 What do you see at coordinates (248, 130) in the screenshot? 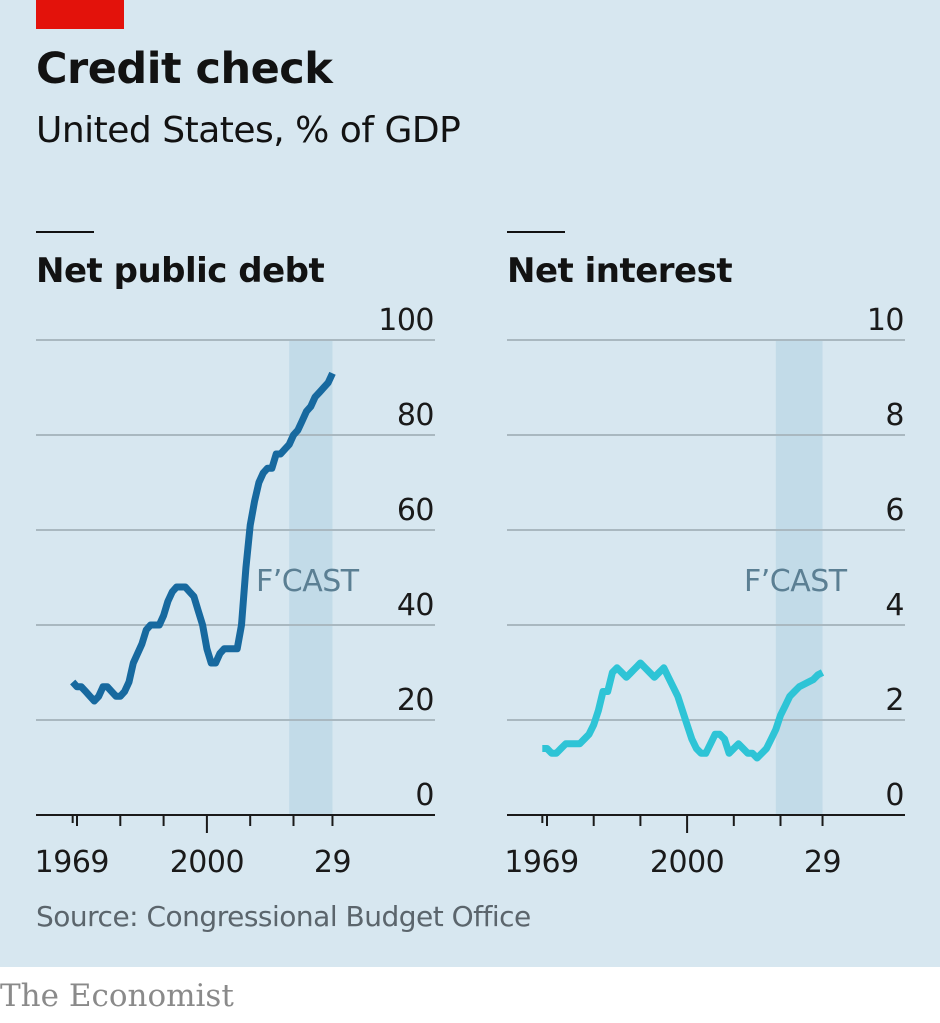
I see `chart-subtitle: United States, % of GDP` at bounding box center [248, 130].